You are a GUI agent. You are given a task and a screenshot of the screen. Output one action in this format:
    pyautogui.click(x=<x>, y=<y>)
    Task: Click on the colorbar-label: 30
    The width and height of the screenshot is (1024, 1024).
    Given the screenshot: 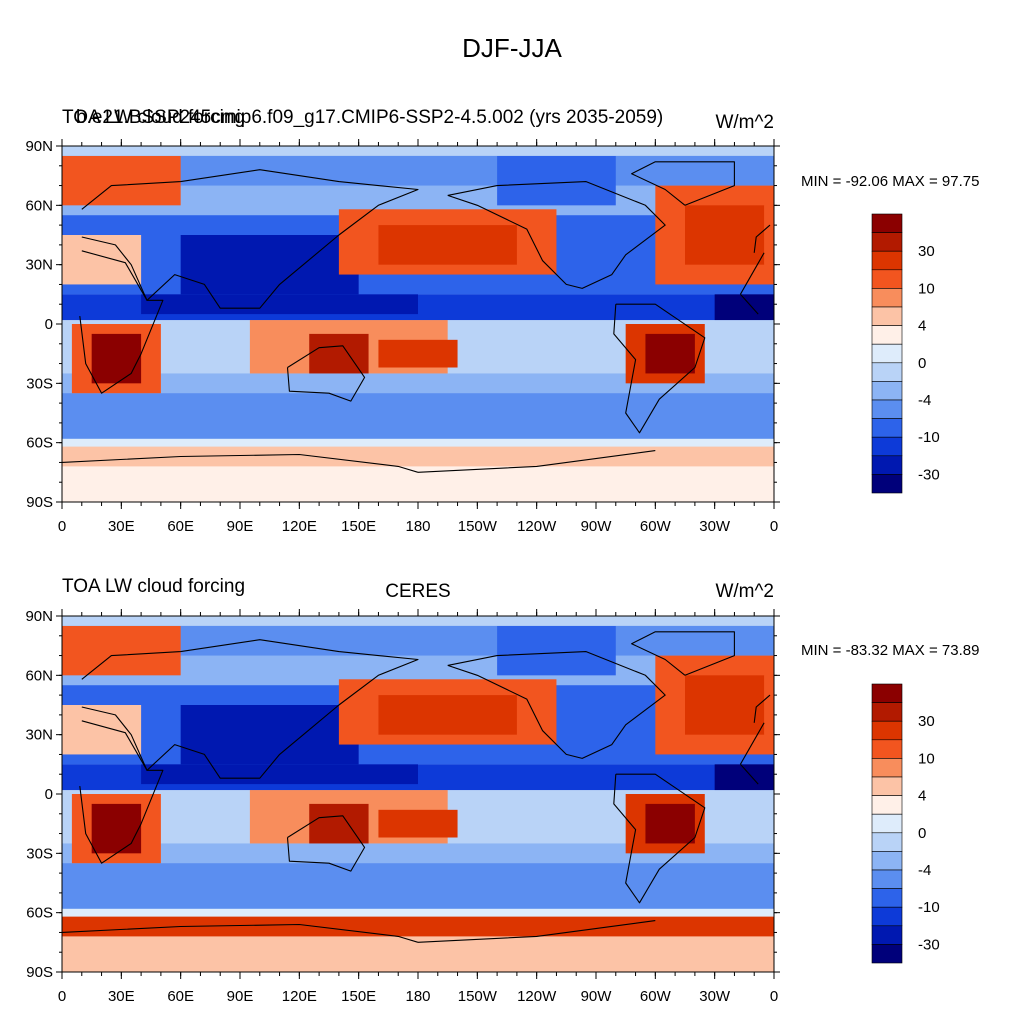 What is the action you would take?
    pyautogui.click(x=926, y=251)
    